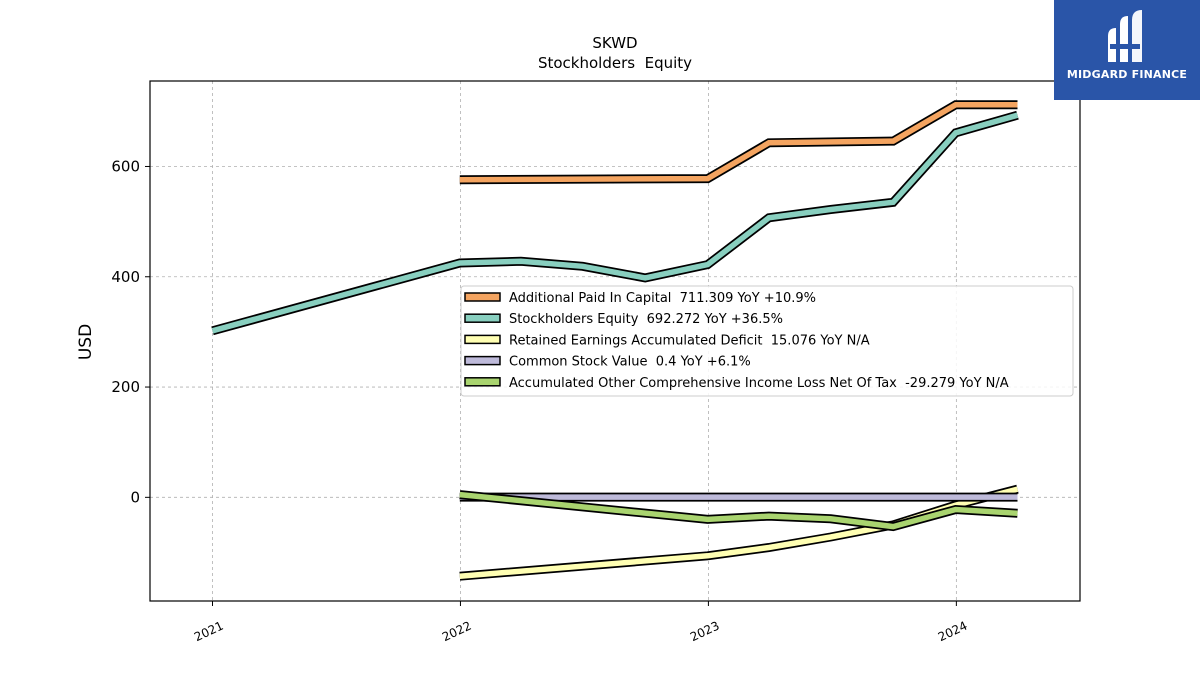  Describe the element at coordinates (86, 342) in the screenshot. I see `y-axis-label: USD` at that location.